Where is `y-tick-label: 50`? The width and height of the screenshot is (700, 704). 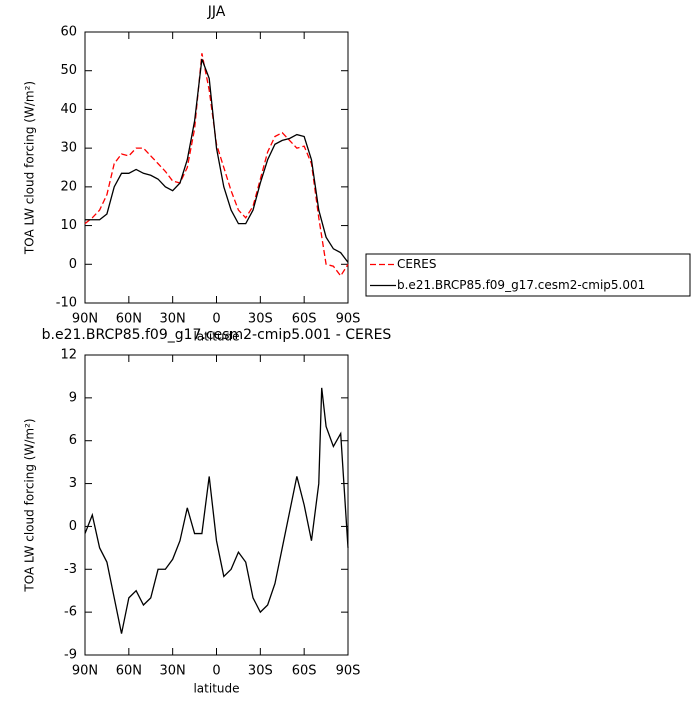 y-tick-label: 50 is located at coordinates (68, 70).